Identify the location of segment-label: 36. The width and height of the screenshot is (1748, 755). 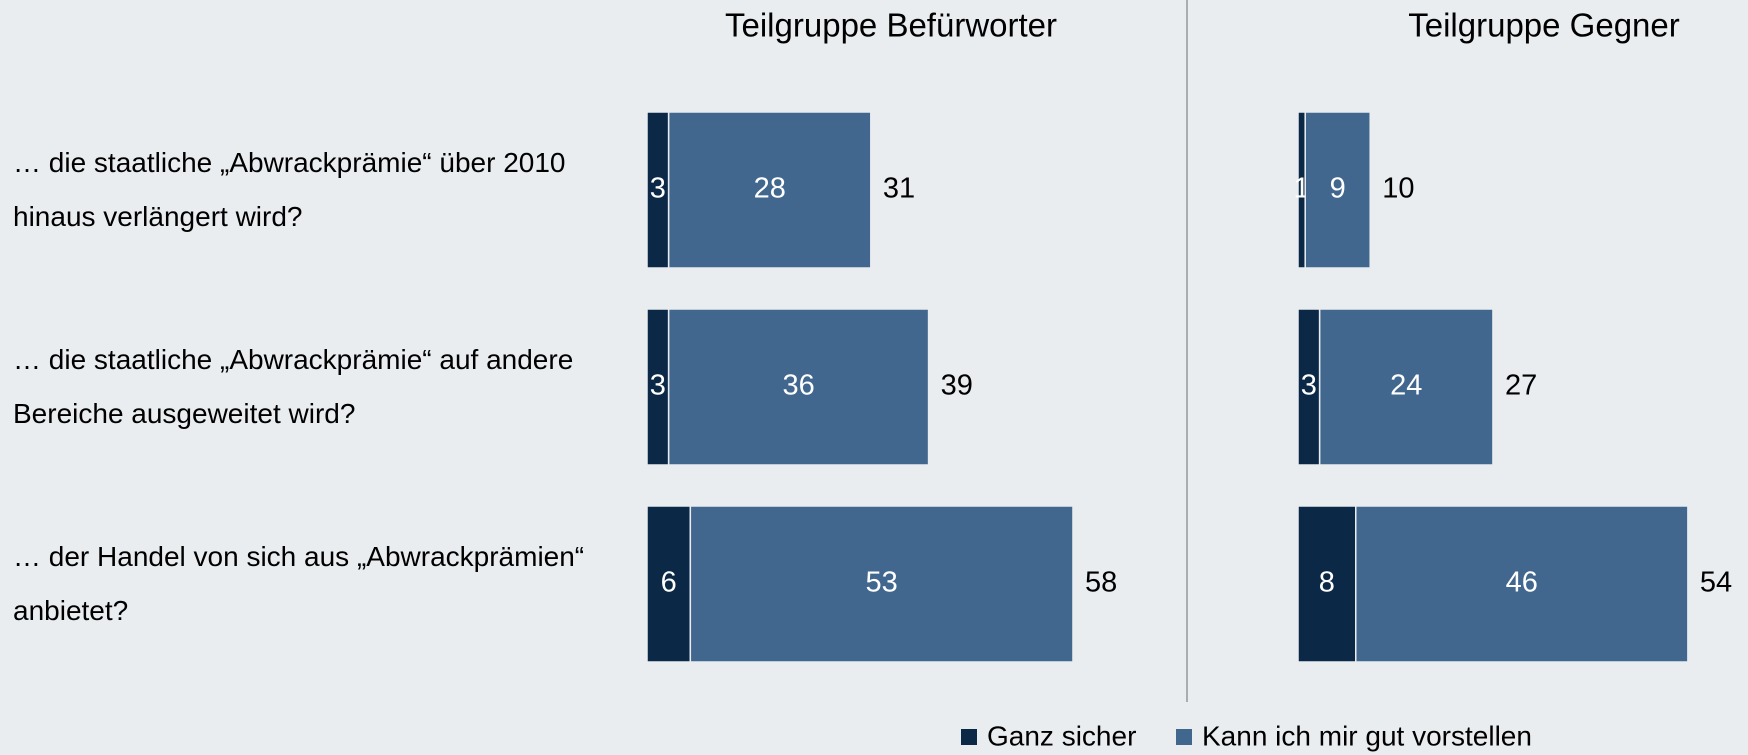
(798, 386).